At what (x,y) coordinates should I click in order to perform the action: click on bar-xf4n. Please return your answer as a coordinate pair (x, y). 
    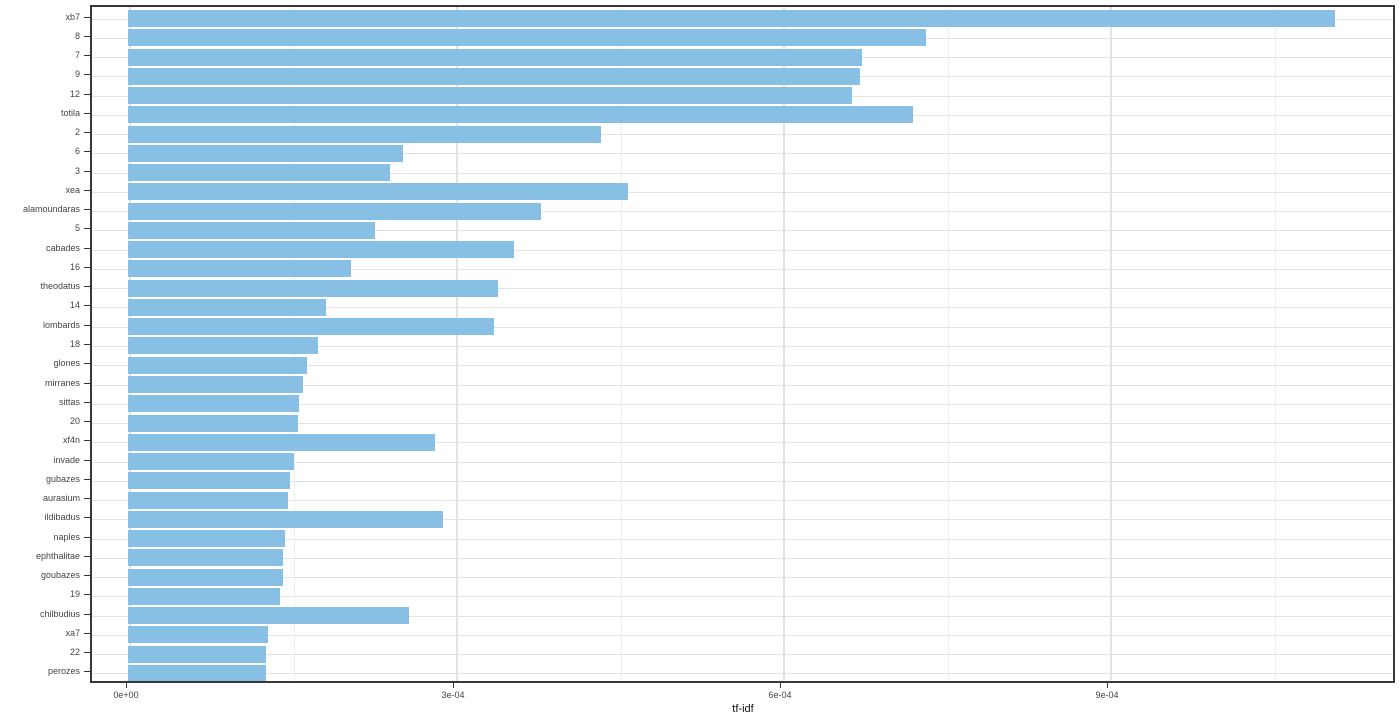
    Looking at the image, I should click on (281, 442).